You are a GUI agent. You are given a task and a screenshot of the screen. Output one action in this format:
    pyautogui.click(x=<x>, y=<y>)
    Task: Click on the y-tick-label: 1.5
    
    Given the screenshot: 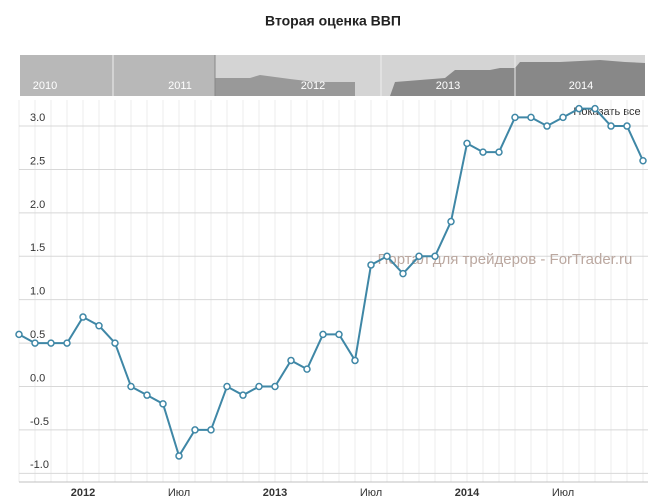 What is the action you would take?
    pyautogui.click(x=37, y=248)
    